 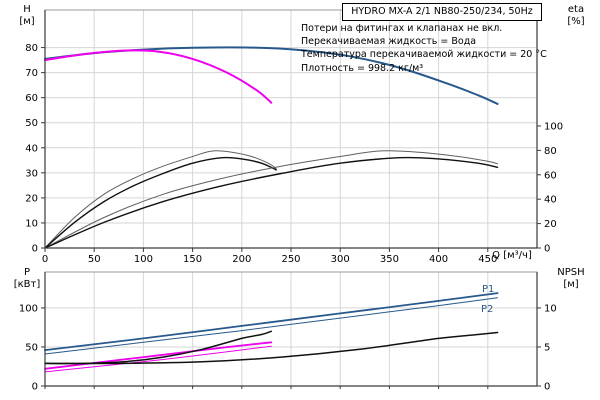 What do you see at coordinates (241, 259) in the screenshot?
I see `tick-label: 200` at bounding box center [241, 259].